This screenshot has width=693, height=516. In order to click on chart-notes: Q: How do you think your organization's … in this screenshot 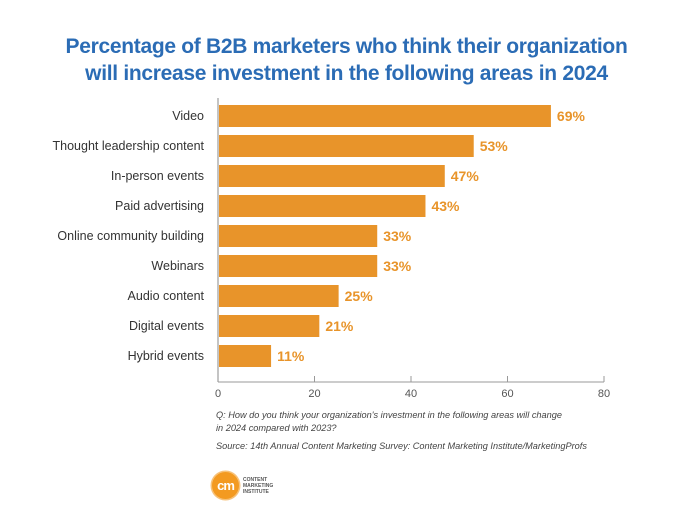, I will do `click(426, 431)`.